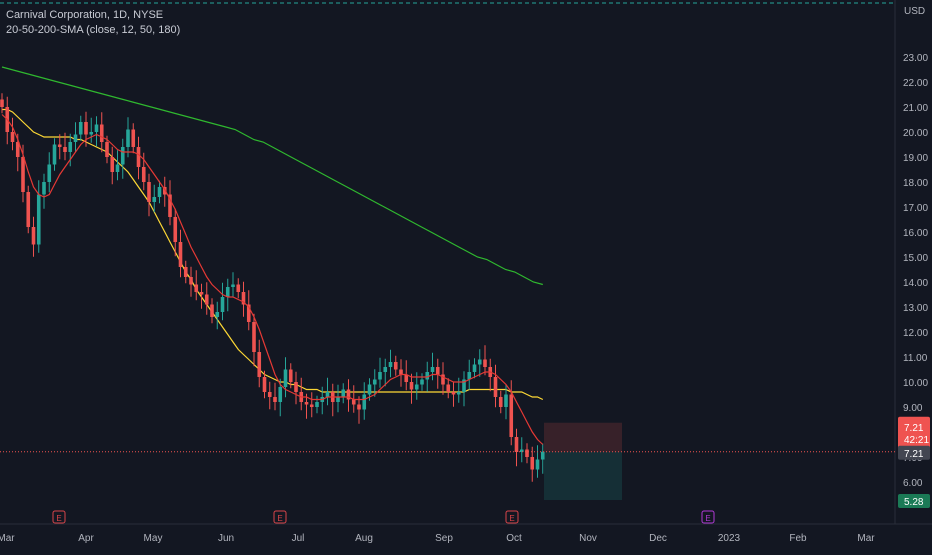 This screenshot has width=932, height=555. What do you see at coordinates (915, 308) in the screenshot?
I see `price-tick-label: 13.00` at bounding box center [915, 308].